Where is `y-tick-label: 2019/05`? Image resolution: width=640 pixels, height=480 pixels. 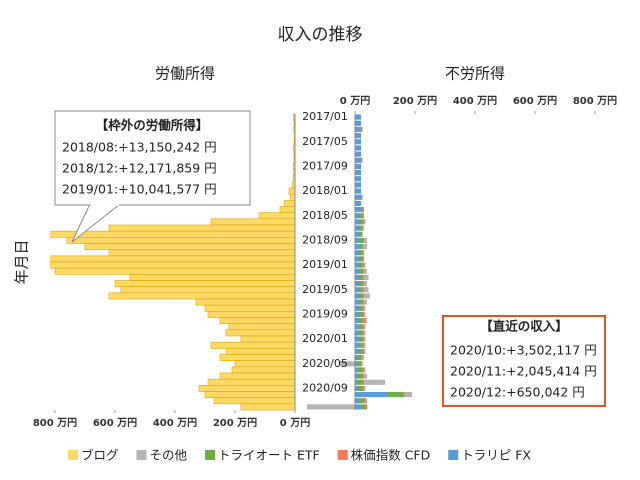 y-tick-label: 2019/05 is located at coordinates (325, 289).